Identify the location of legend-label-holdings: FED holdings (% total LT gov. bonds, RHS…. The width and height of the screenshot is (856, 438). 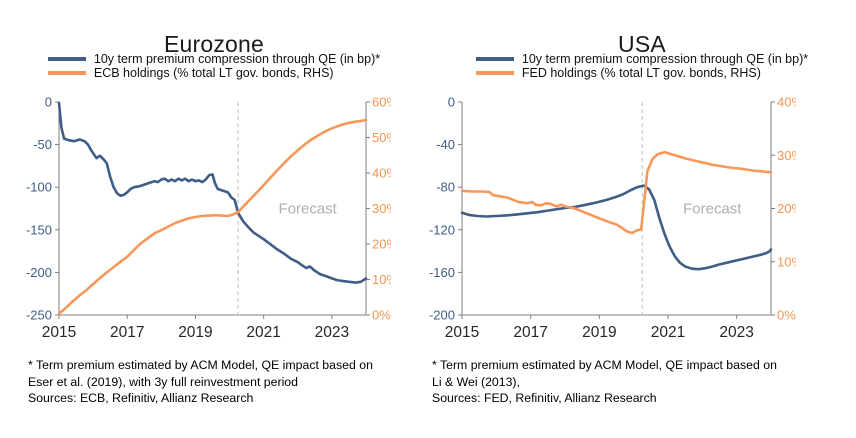
(641, 73).